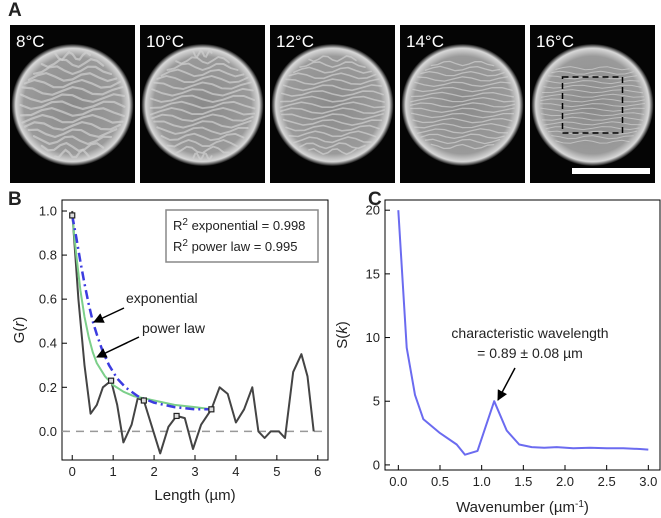 The height and width of the screenshot is (518, 661). I want to click on y-tick-label: 1.0, so click(48, 211).